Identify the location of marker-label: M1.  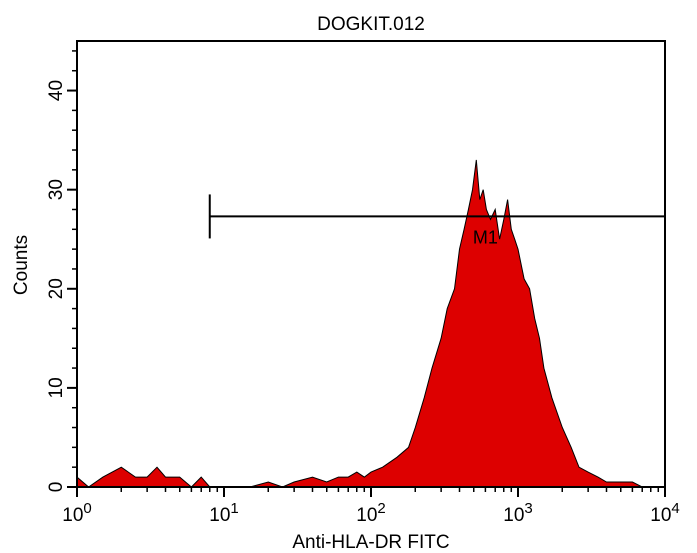
(485, 237).